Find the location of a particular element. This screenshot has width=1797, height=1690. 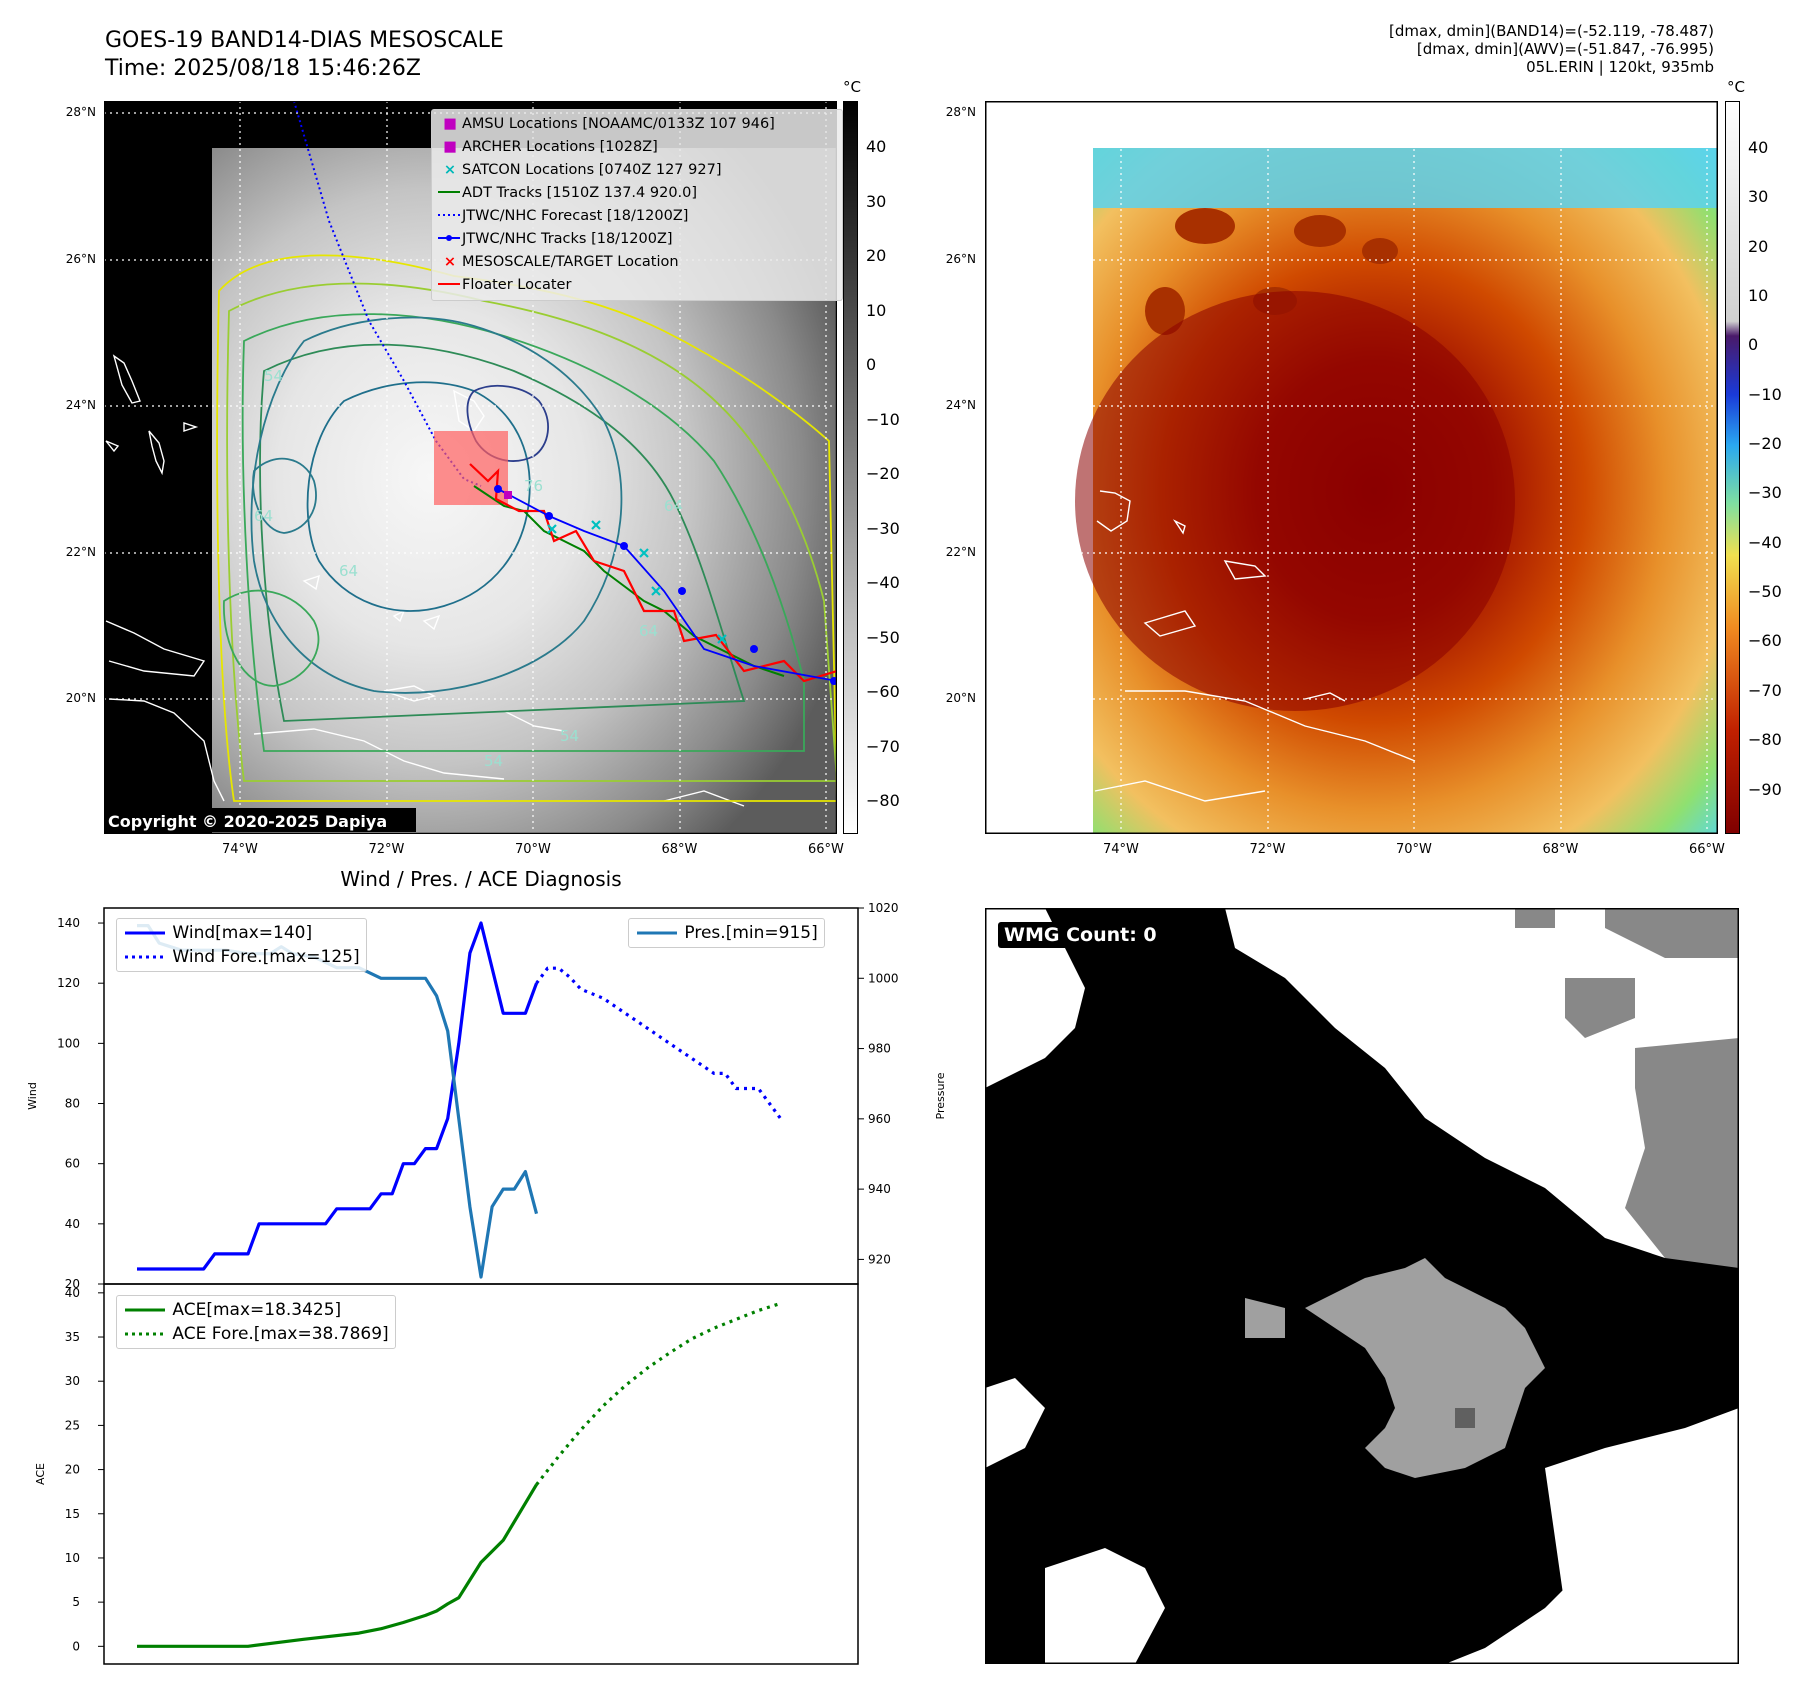

legend-item-satcon: × SATCON Locations [0740Z 127 927] is located at coordinates (637, 170).